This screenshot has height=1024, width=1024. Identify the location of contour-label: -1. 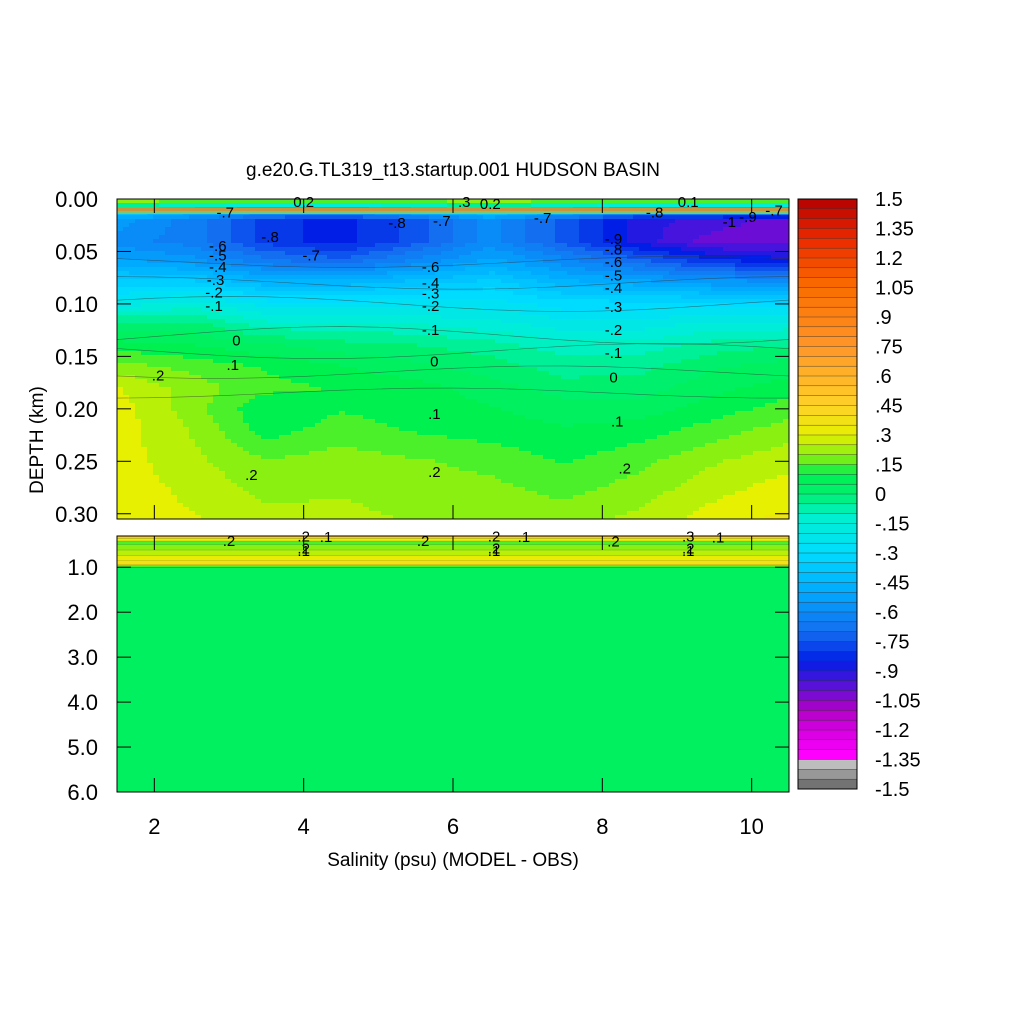
(729, 222).